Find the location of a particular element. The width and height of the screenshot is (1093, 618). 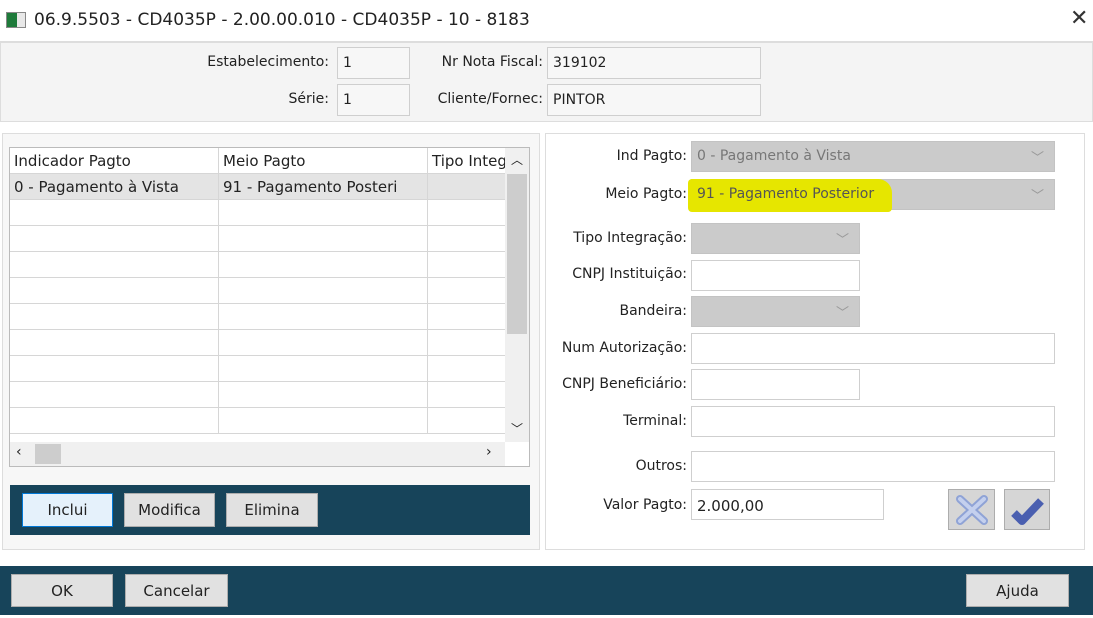

num-autorizacao-field is located at coordinates (873, 348).